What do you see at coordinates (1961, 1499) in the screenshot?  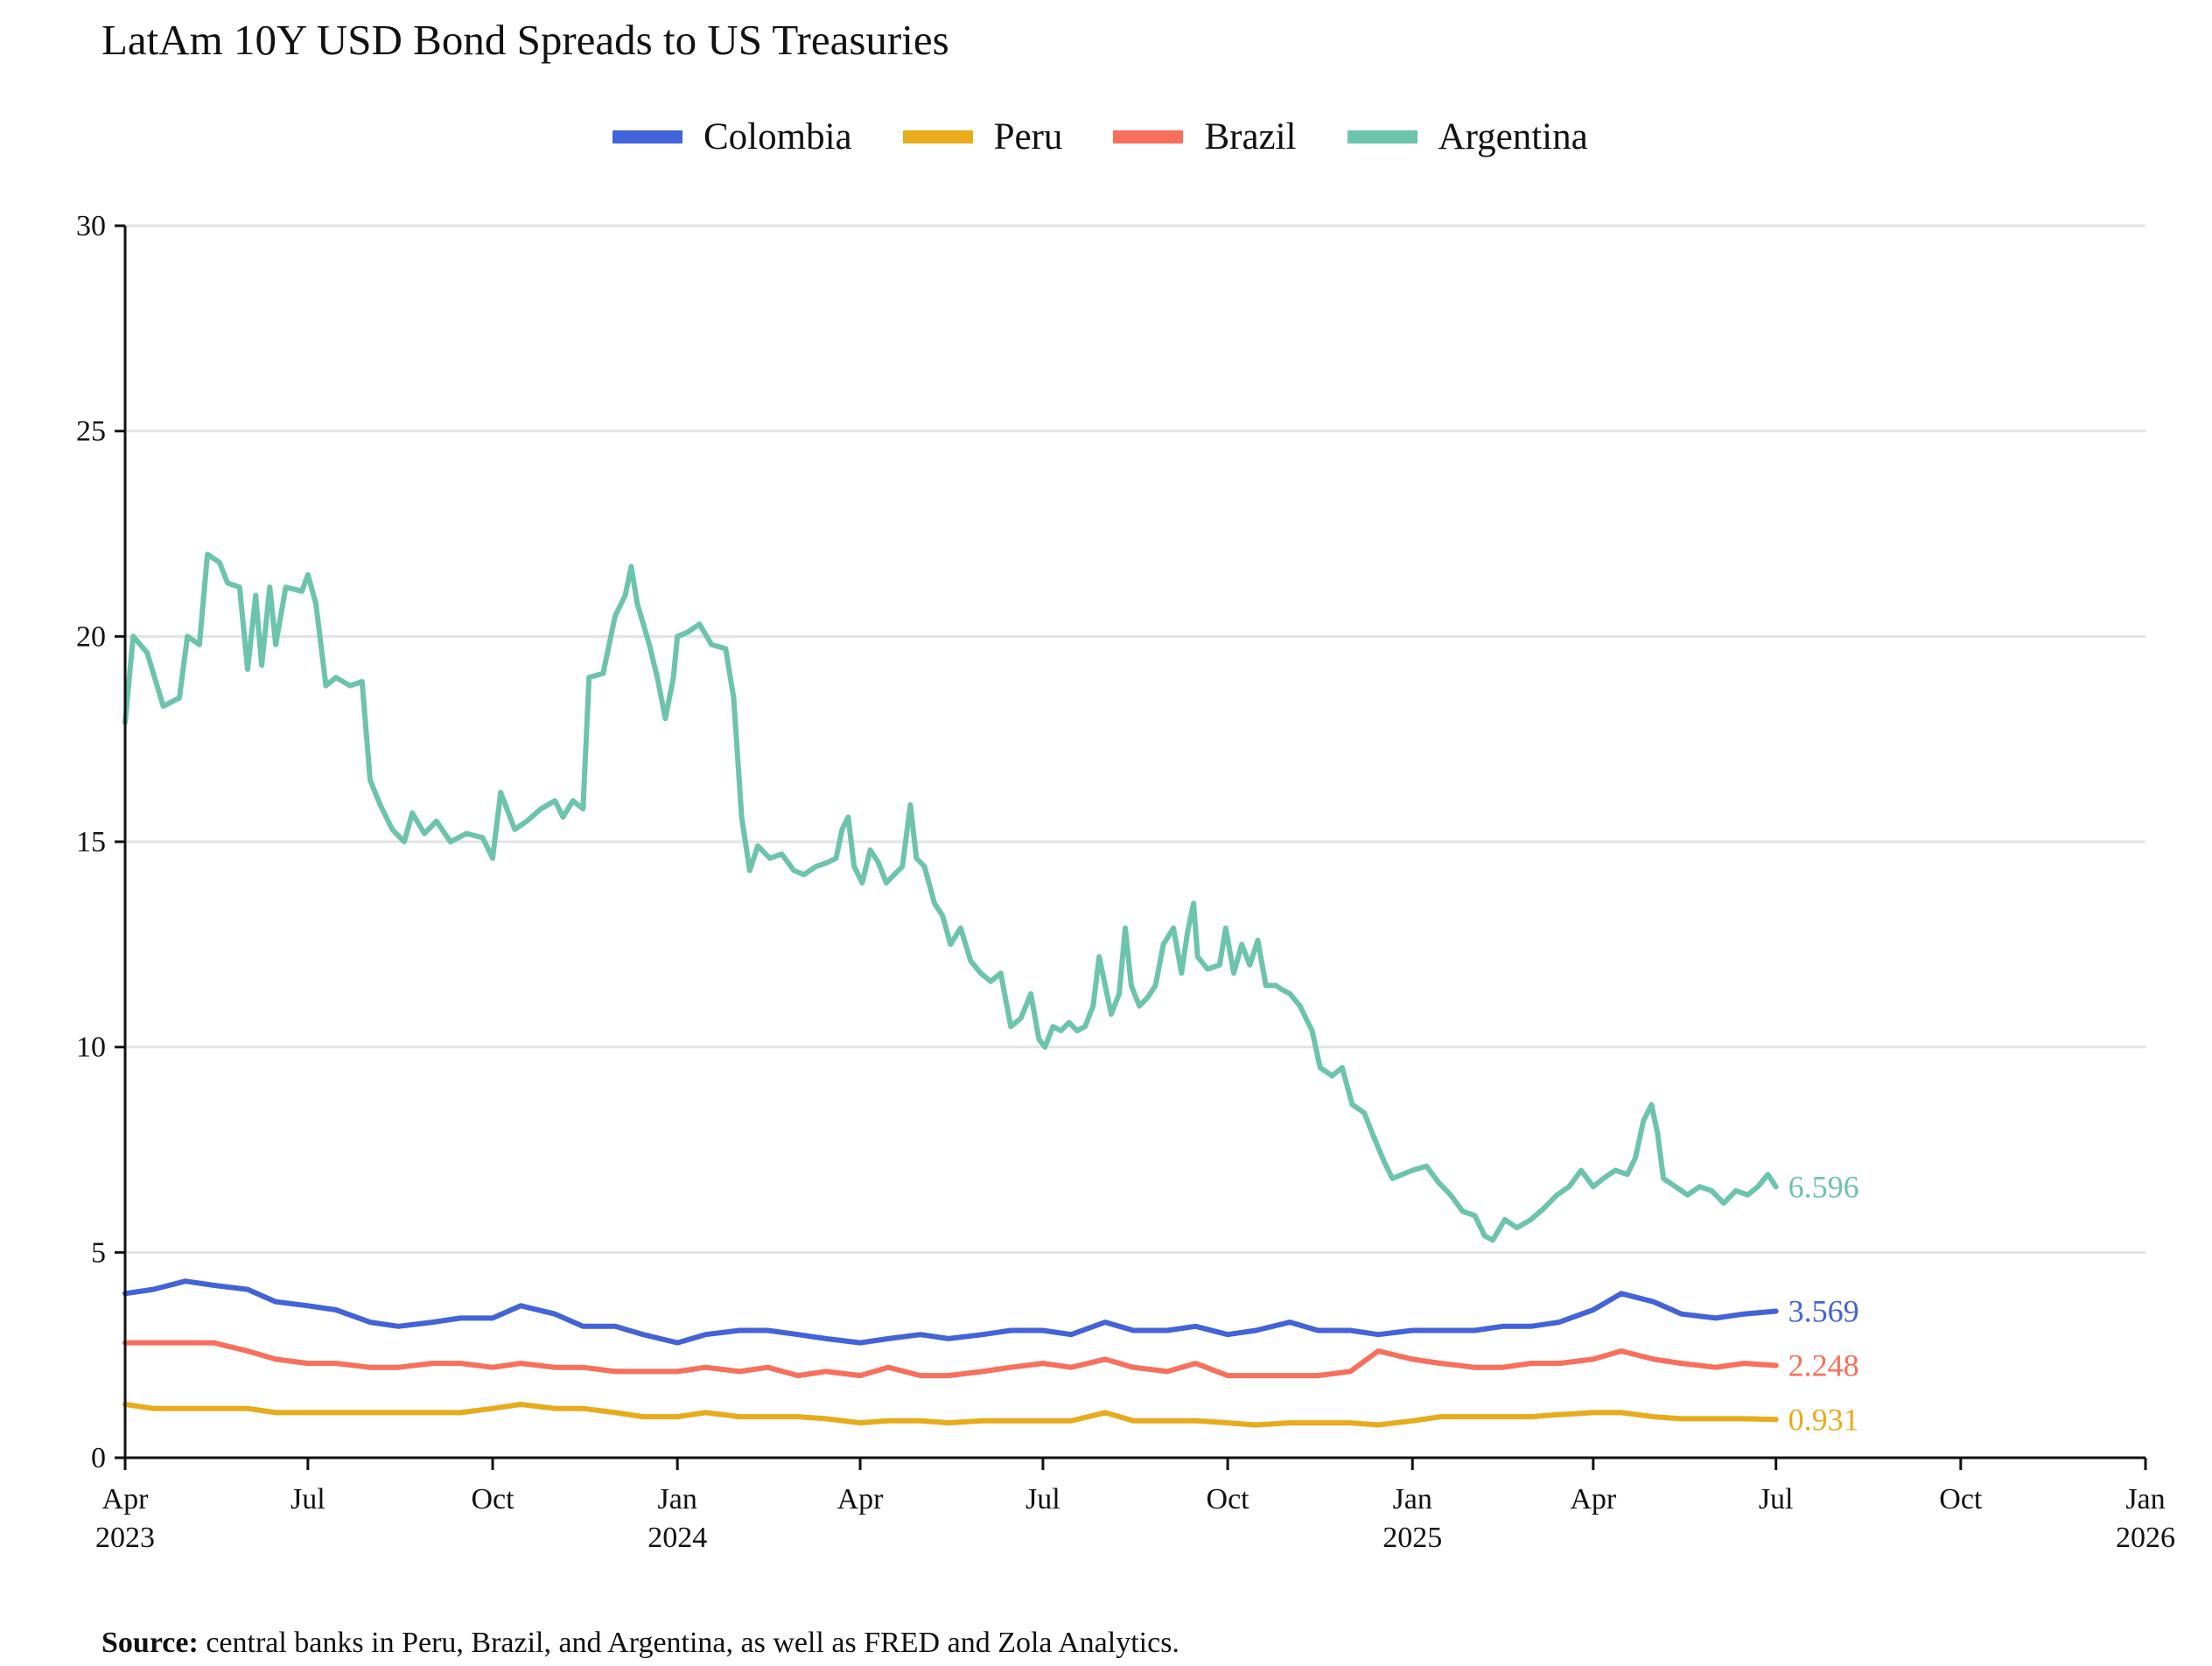 I see `x-tick-label-10: Oct` at bounding box center [1961, 1499].